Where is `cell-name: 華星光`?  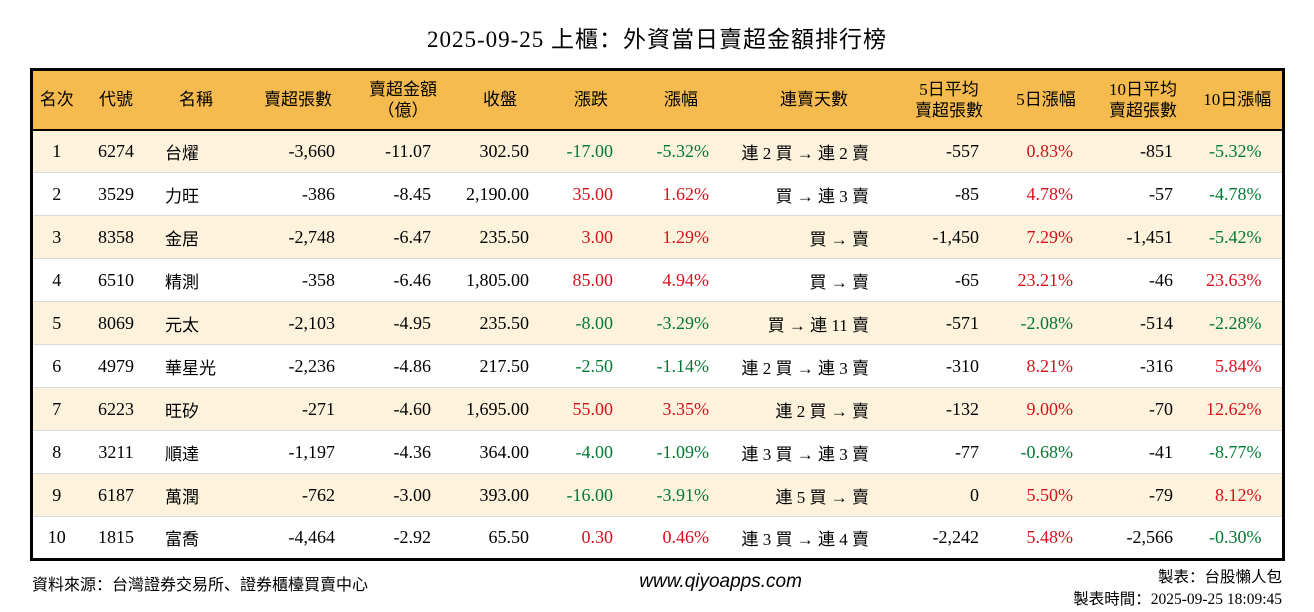
cell-name: 華星光 is located at coordinates (196, 366).